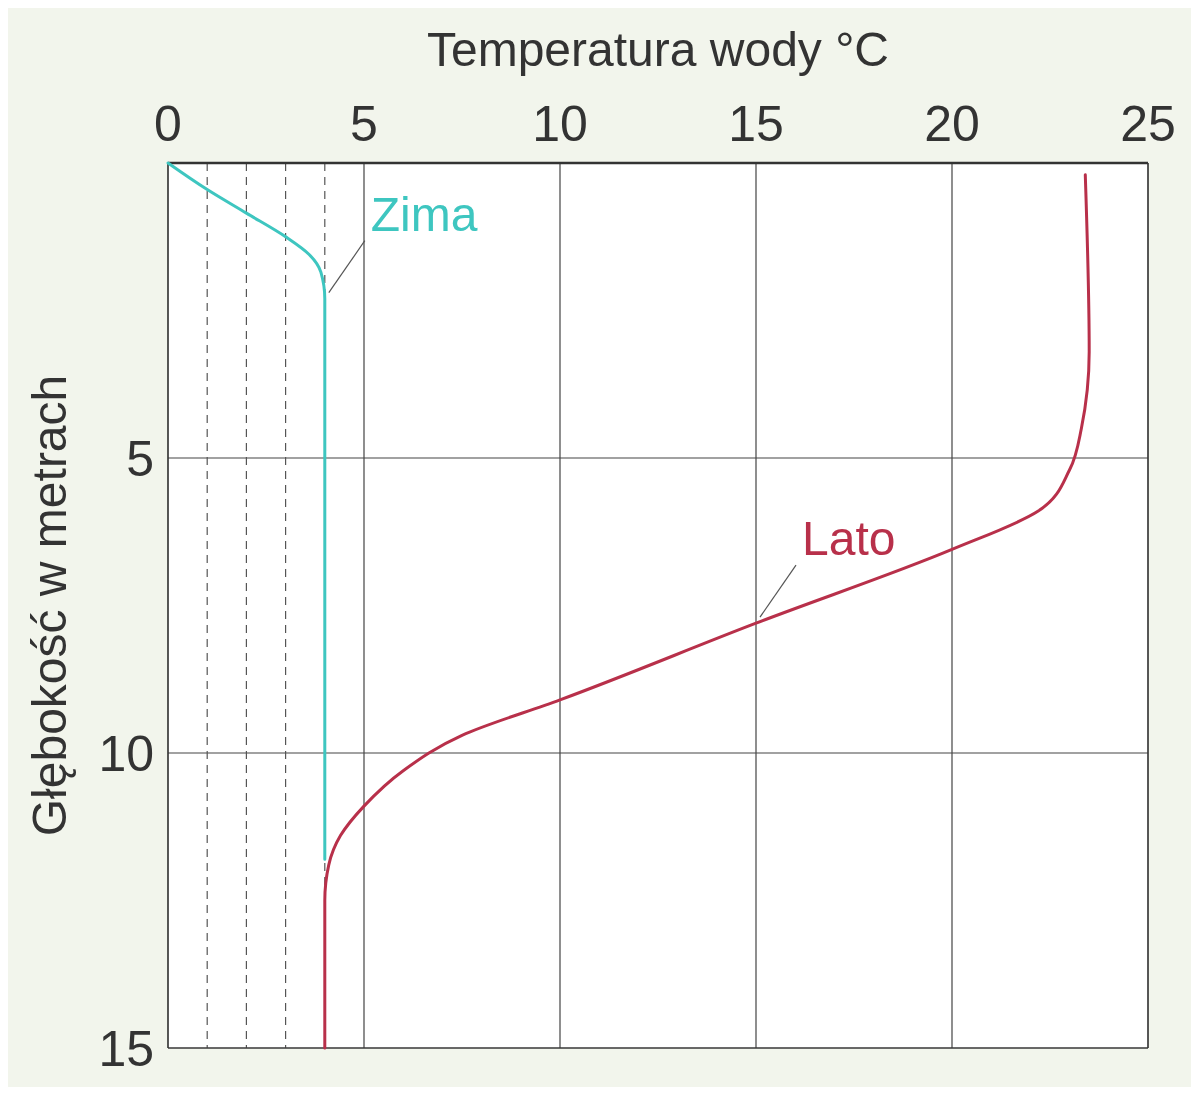 The height and width of the screenshot is (1095, 1199). I want to click on y-tick-label: 10, so click(126, 753).